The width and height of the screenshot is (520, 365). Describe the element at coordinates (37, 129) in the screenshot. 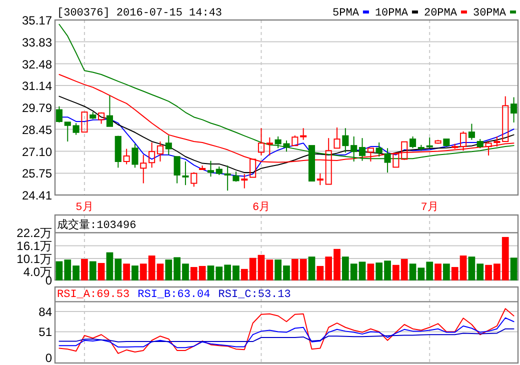

I see `y-tick-label: 28.45` at that location.